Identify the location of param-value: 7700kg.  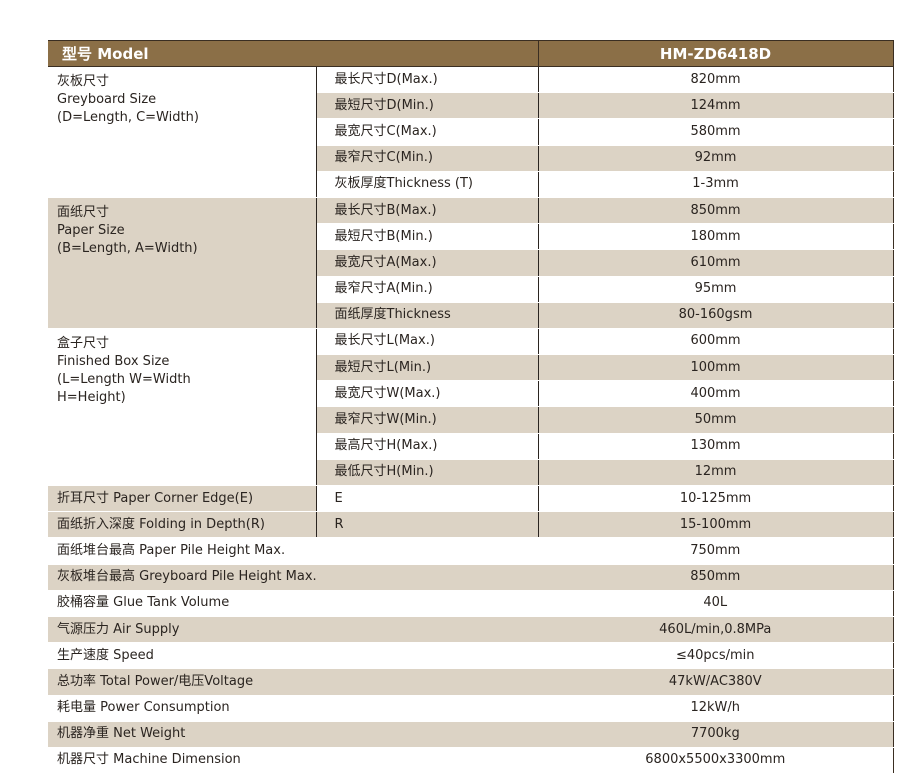
(716, 734).